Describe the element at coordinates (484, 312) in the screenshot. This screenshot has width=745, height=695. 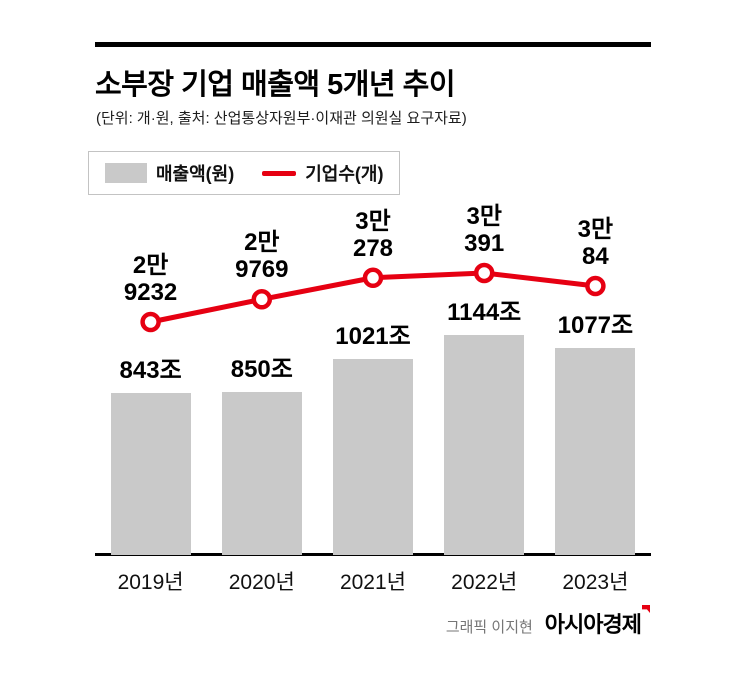
I see `revenue-bar-label: 1144조` at that location.